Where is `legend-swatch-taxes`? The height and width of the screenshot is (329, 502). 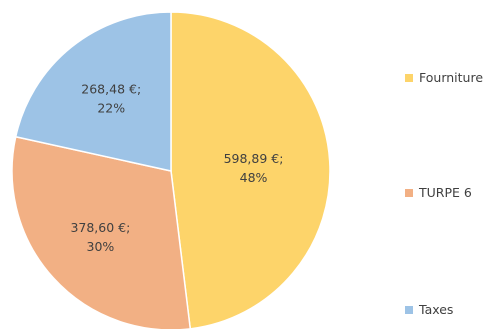
legend-swatch-taxes is located at coordinates (409, 310).